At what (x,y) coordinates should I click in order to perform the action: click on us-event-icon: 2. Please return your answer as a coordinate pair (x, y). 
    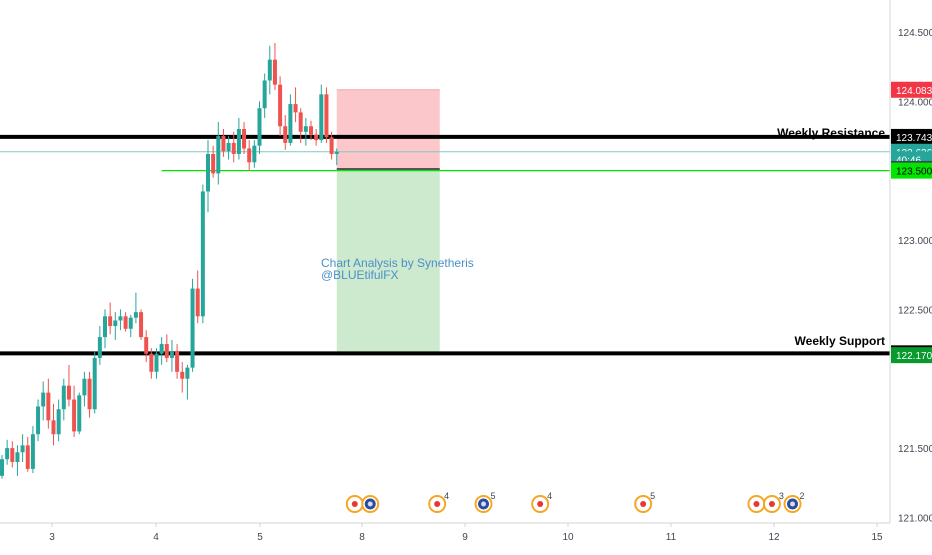
    Looking at the image, I should click on (794, 502).